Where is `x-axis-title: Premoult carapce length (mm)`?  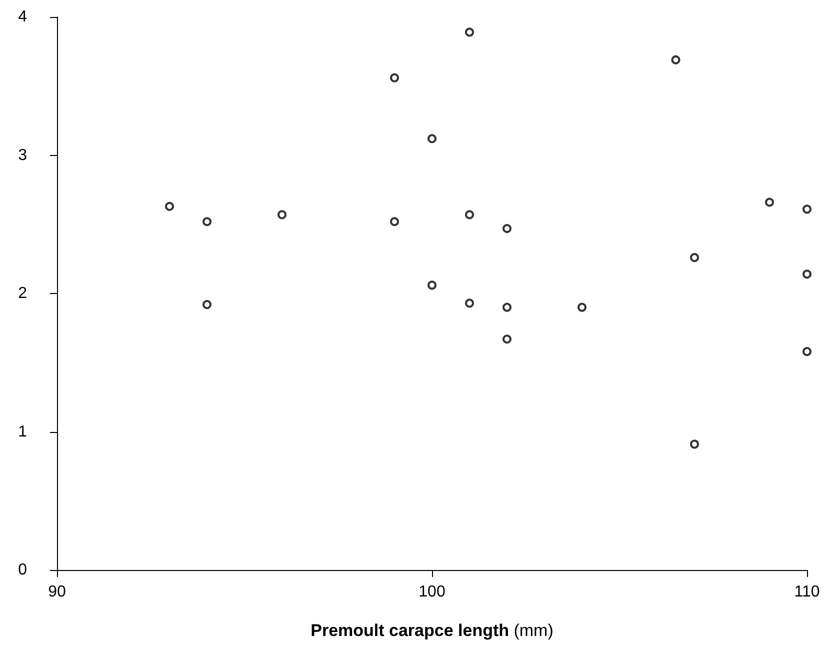 x-axis-title: Premoult carapce length (mm) is located at coordinates (432, 630).